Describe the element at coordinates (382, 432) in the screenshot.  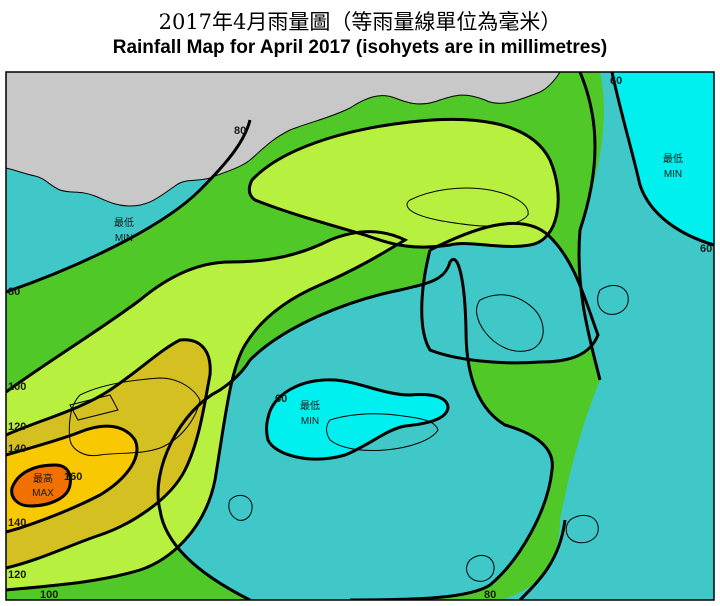
I see `outline-hk-island` at that location.